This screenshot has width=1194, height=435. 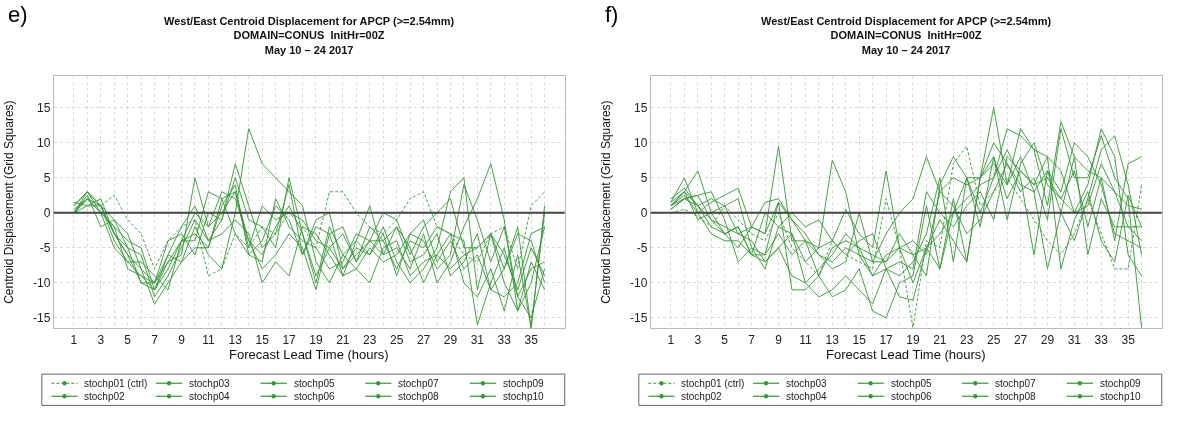 What do you see at coordinates (18, 14) in the screenshot?
I see `text: e)` at bounding box center [18, 14].